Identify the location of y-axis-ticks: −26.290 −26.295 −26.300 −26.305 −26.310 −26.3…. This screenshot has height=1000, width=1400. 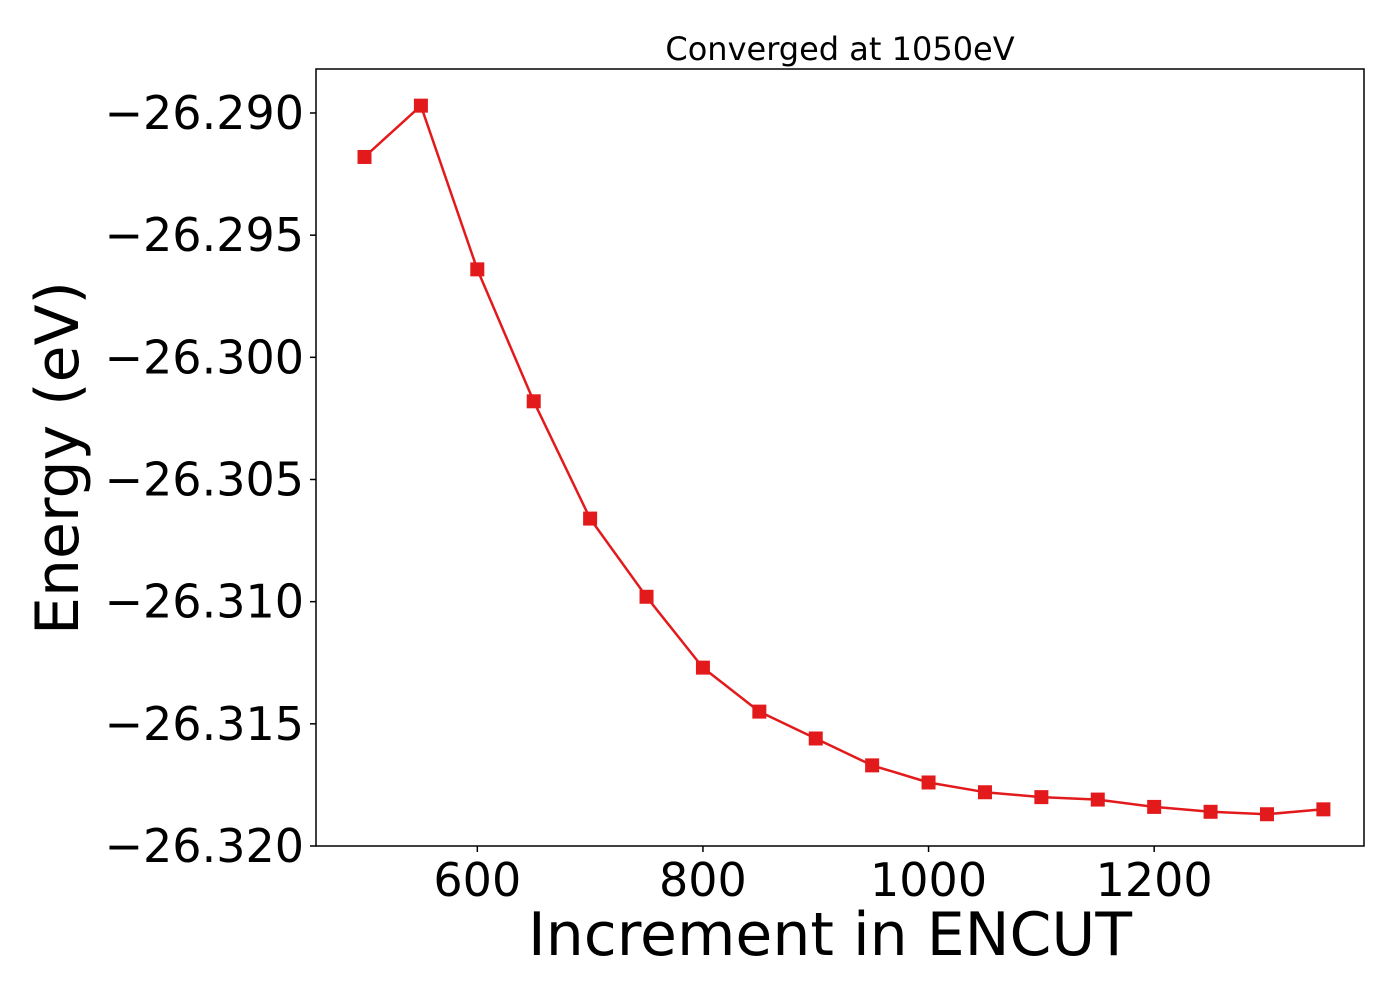
(210, 479).